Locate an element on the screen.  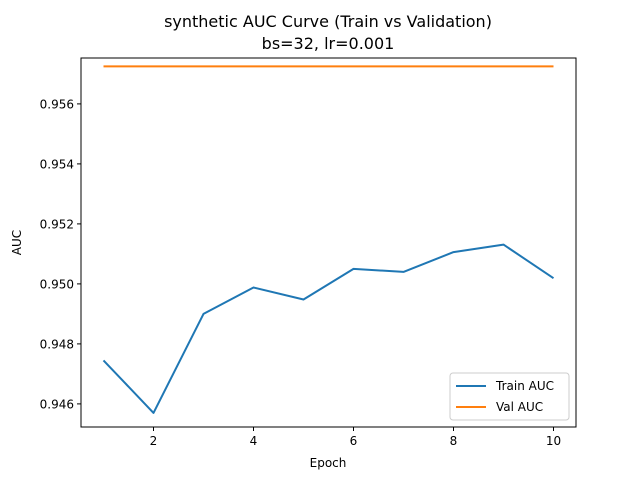
x-tick-label: 6 is located at coordinates (354, 441).